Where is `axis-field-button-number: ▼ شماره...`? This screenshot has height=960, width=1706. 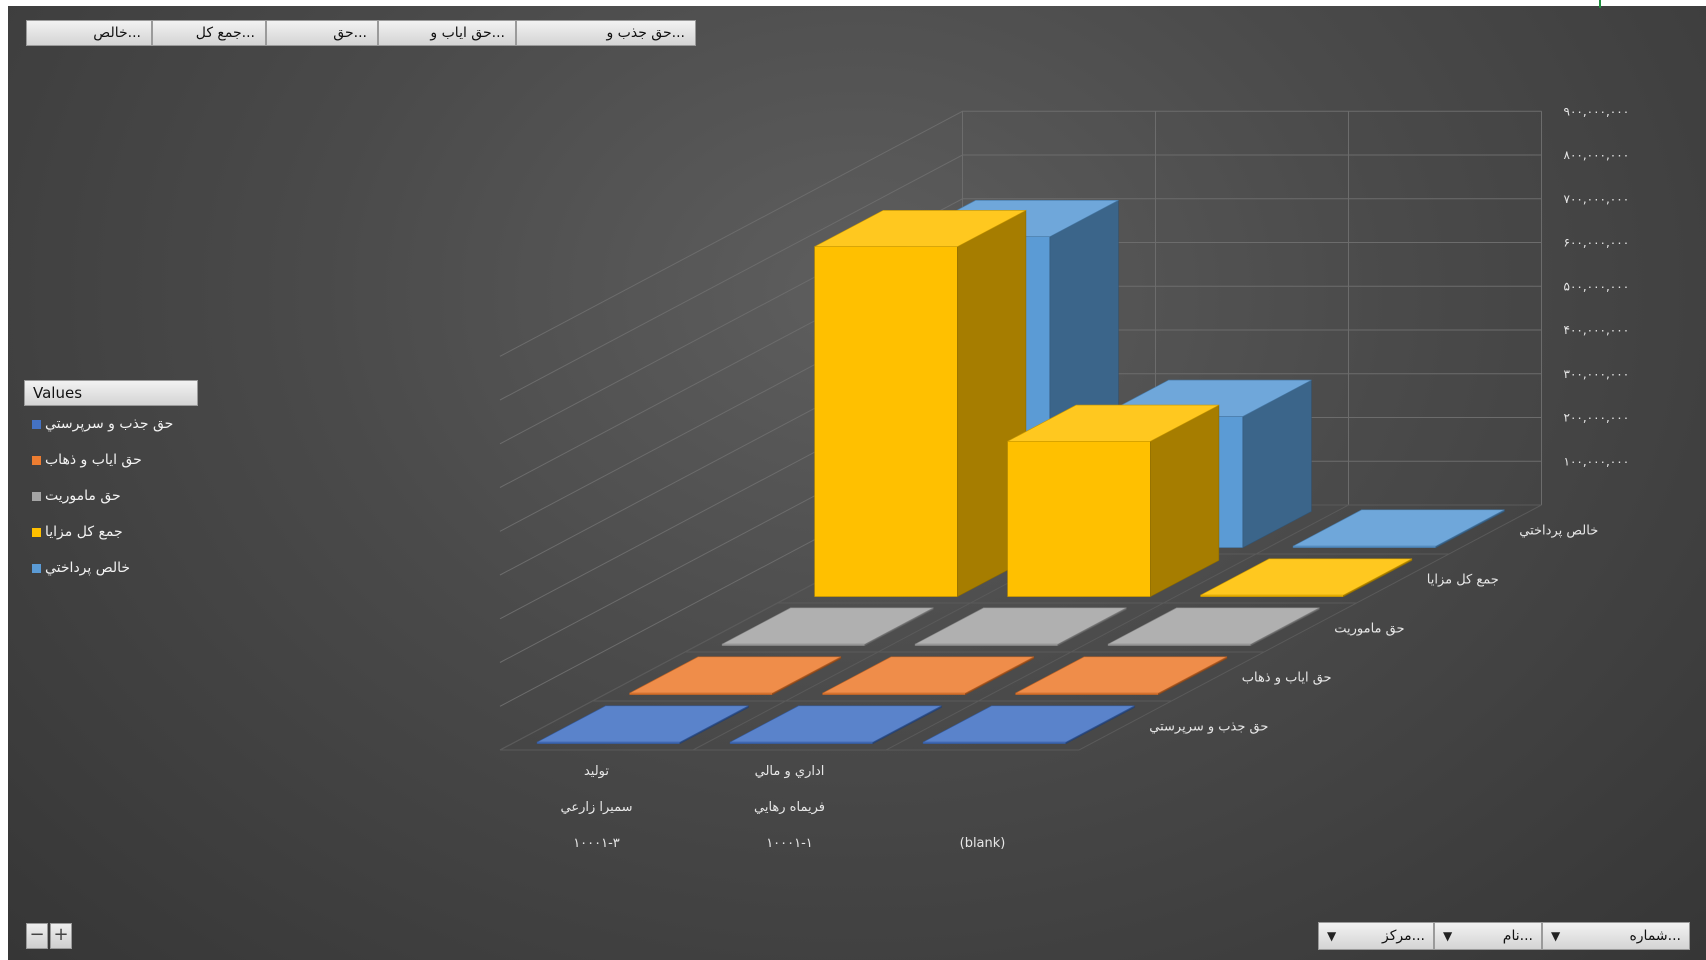 axis-field-button-number: ▼ شماره... is located at coordinates (1616, 936).